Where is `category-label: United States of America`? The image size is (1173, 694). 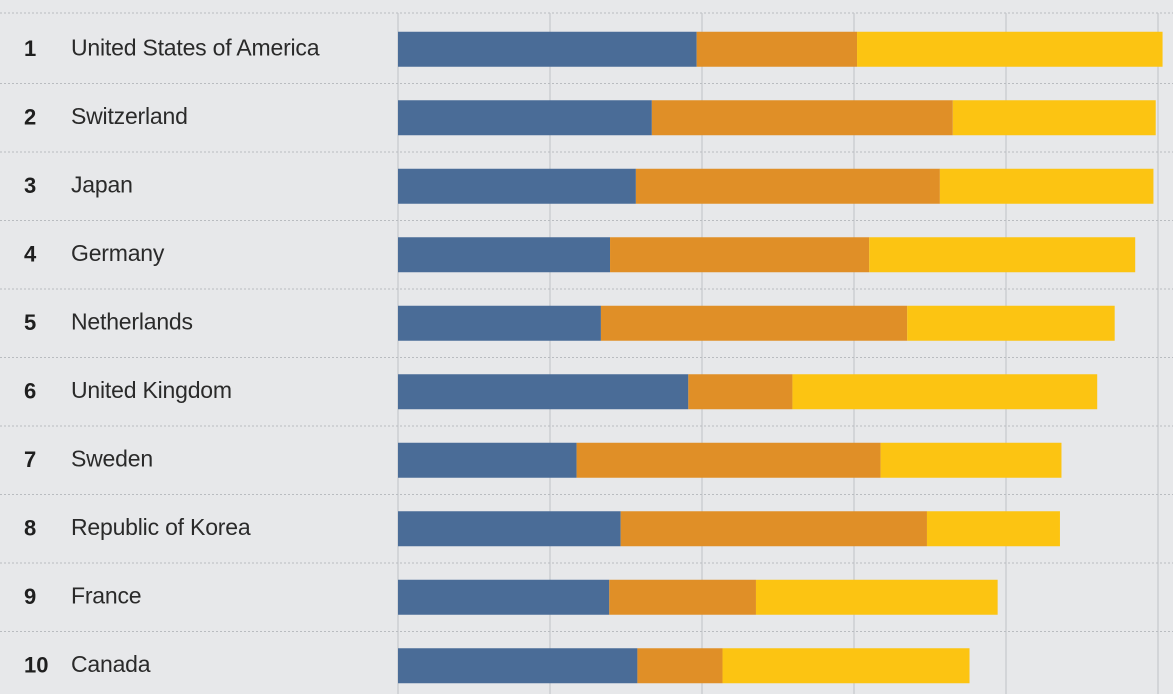
category-label: United States of America is located at coordinates (195, 47).